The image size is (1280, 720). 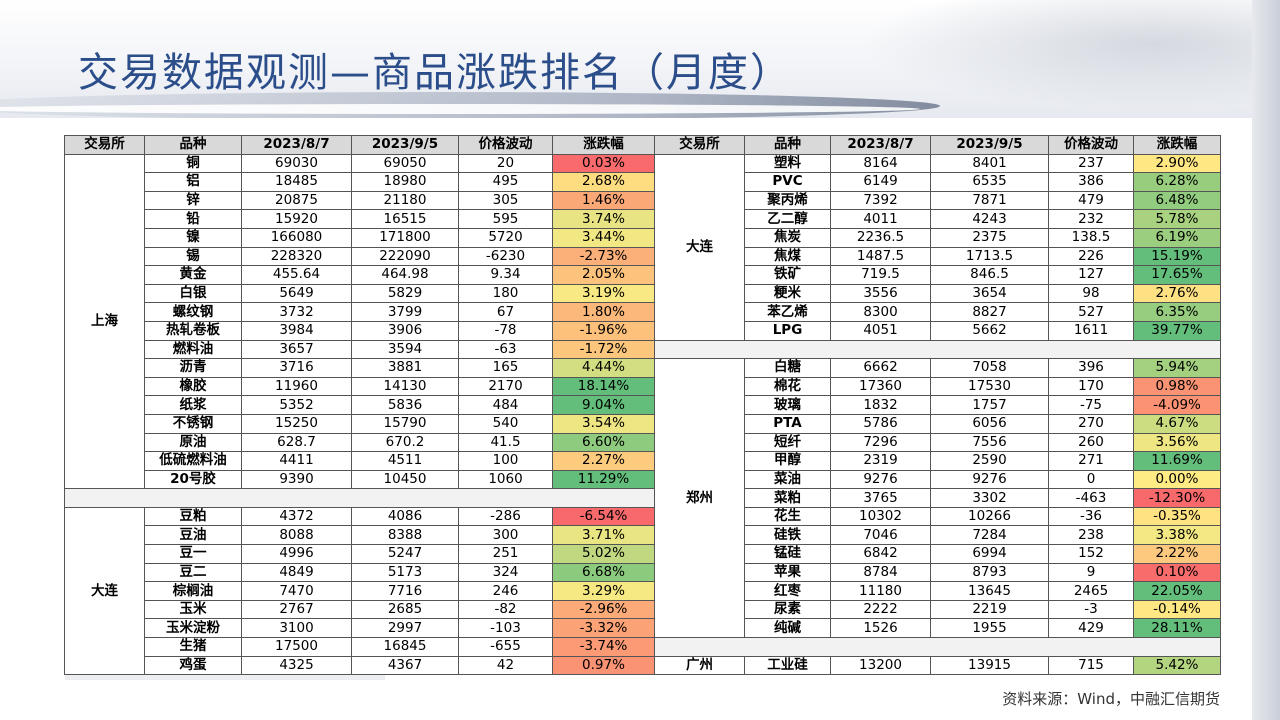 I want to click on price-change-cell: 180, so click(x=505, y=293).